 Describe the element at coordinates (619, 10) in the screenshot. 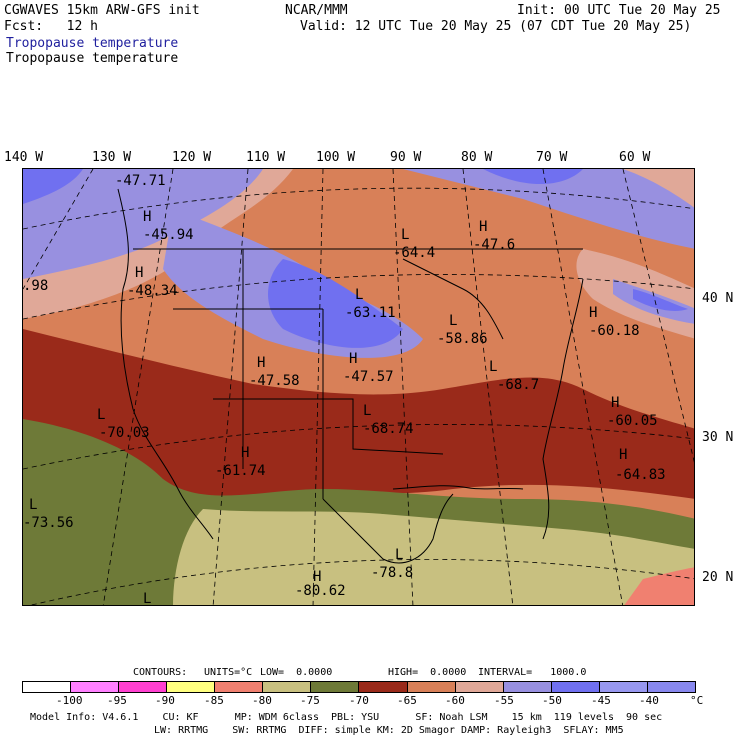

I see `init-time: Init: 00 UTC Tue 20 May 25` at that location.